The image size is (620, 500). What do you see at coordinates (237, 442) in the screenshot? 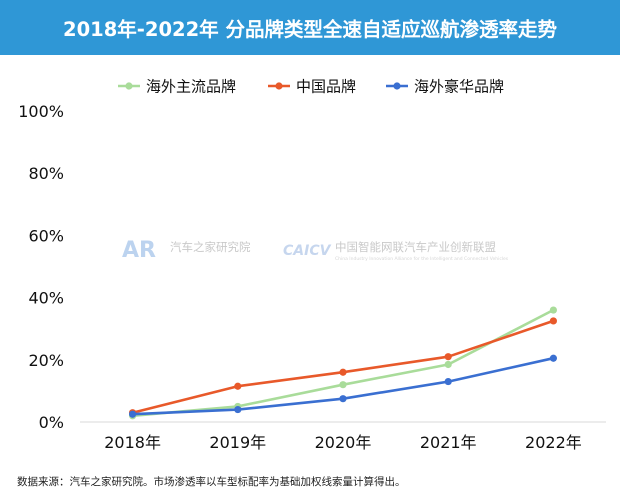
I see `x-tick-label: 2019年` at bounding box center [237, 442].